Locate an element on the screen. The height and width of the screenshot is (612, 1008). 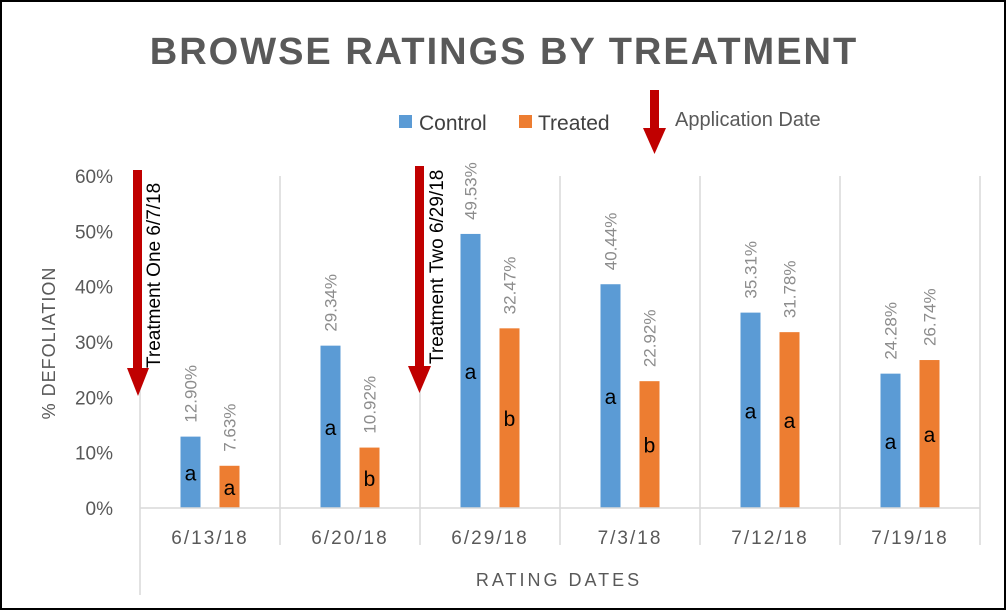
data-label: 24.28% is located at coordinates (891, 331).